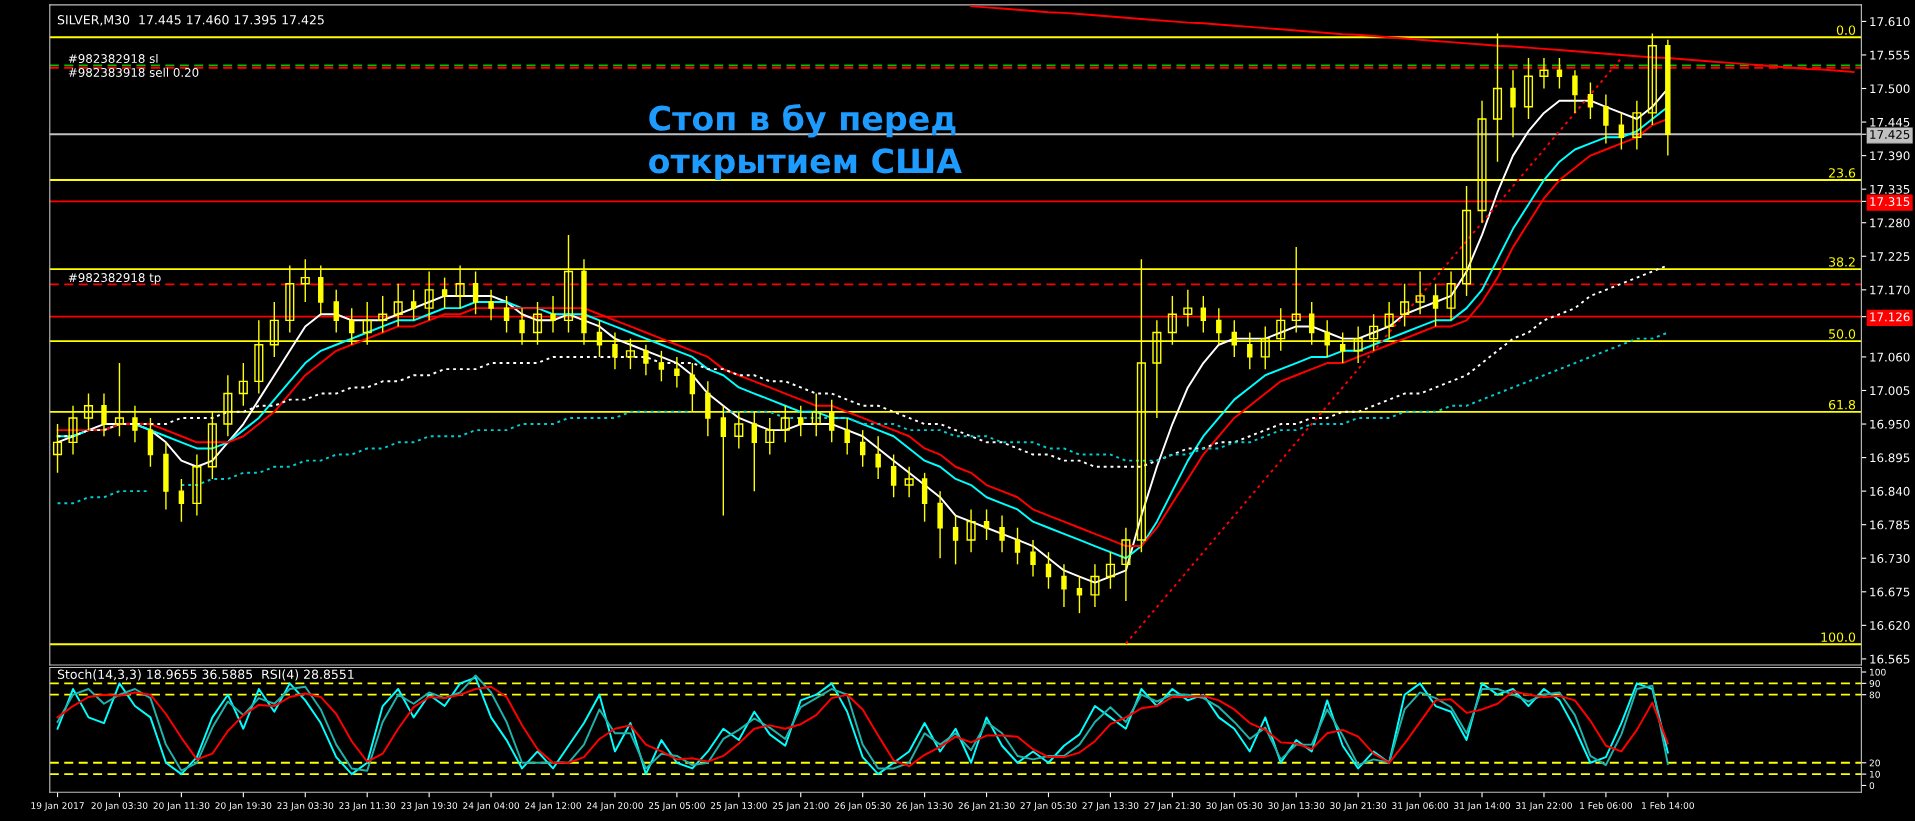  Describe the element at coordinates (114, 279) in the screenshot. I see `ref-line-label: #982382918 tp` at that location.